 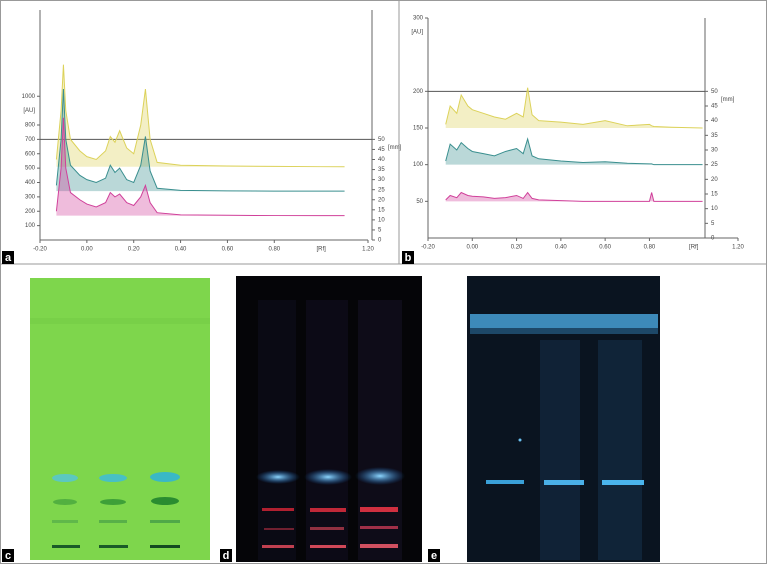 I want to click on tlc-plate-c, so click(x=120, y=419).